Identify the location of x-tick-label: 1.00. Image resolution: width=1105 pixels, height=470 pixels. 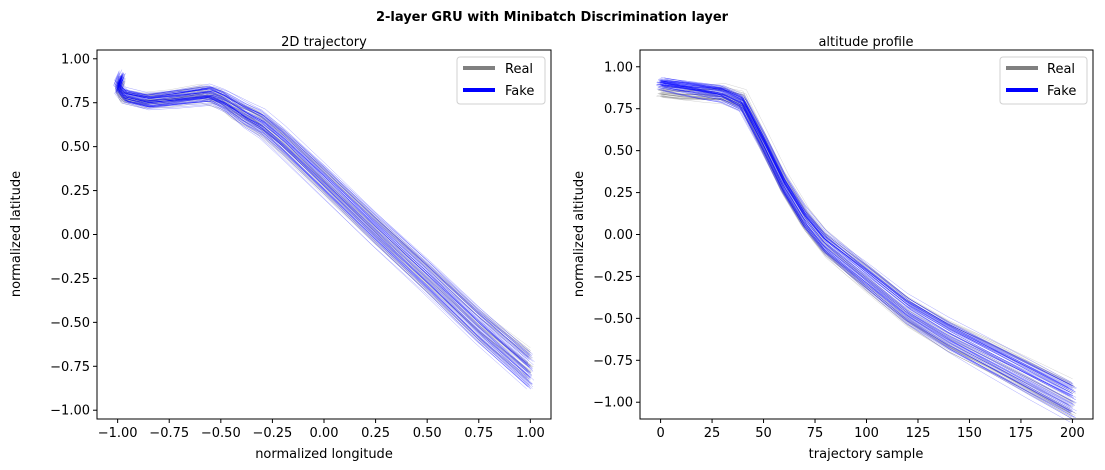
(530, 433).